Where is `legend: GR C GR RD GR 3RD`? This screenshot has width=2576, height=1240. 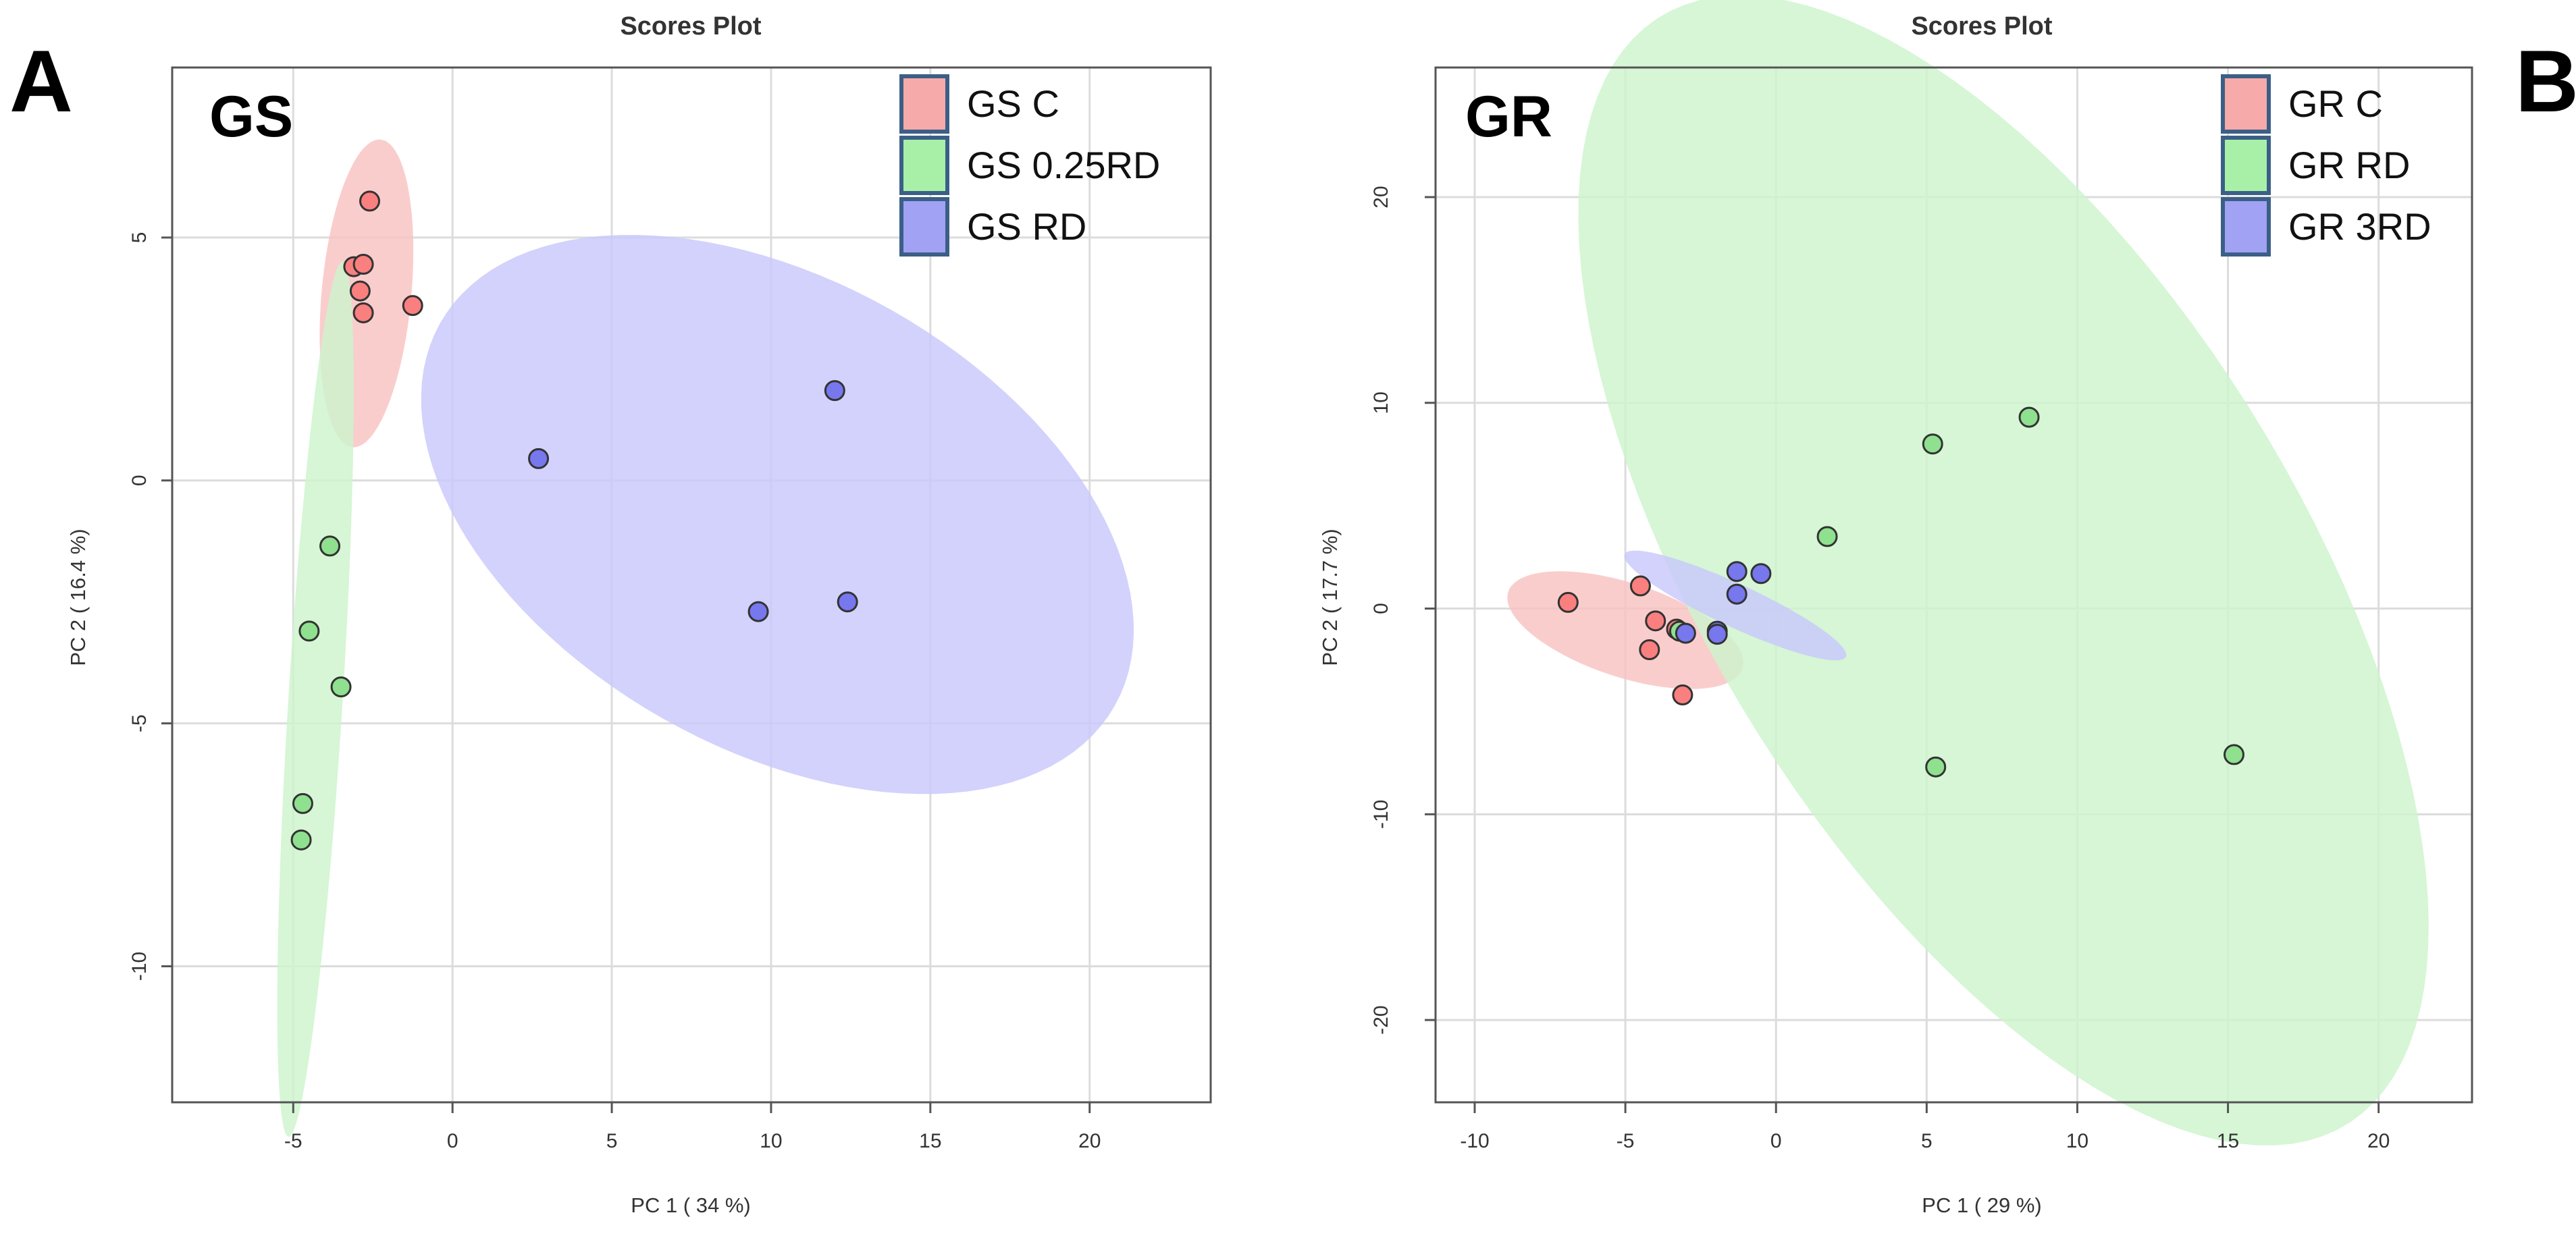 legend: GR C GR RD GR 3RD is located at coordinates (2326, 165).